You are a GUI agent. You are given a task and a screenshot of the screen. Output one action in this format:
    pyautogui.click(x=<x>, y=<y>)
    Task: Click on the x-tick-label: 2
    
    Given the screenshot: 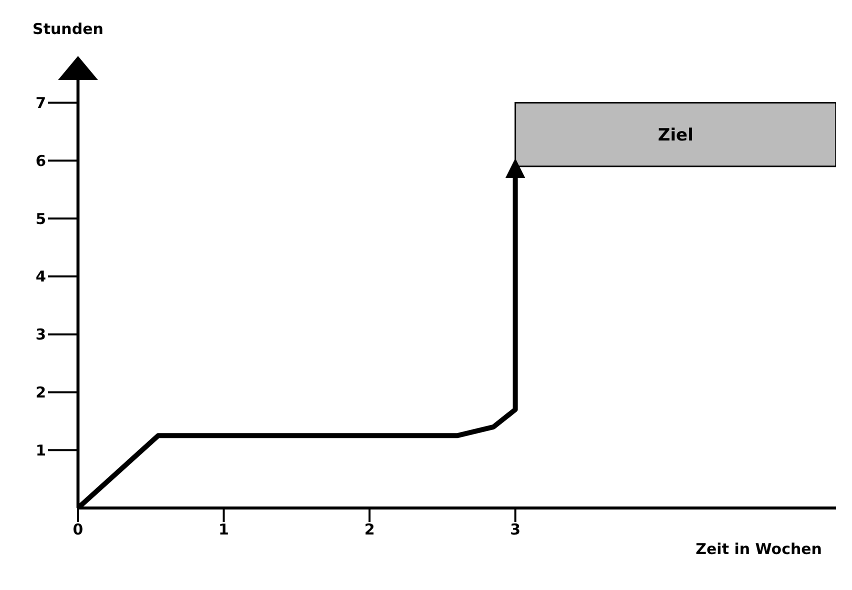 What is the action you would take?
    pyautogui.click(x=369, y=529)
    